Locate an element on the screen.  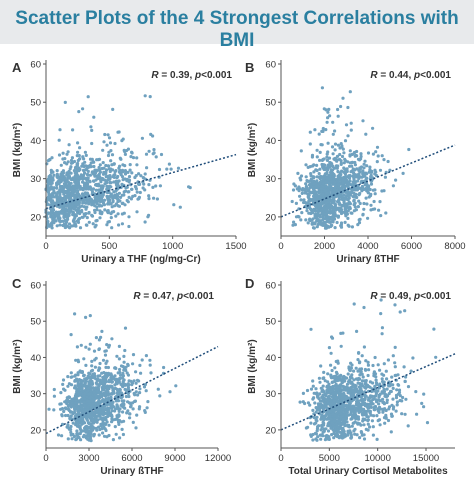
panel-a-letter: A is located at coordinates (17, 67).